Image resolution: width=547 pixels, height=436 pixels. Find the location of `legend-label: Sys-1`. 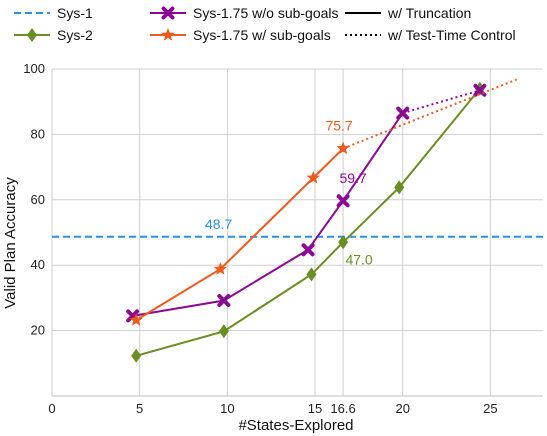

legend-label: Sys-1 is located at coordinates (75, 13).